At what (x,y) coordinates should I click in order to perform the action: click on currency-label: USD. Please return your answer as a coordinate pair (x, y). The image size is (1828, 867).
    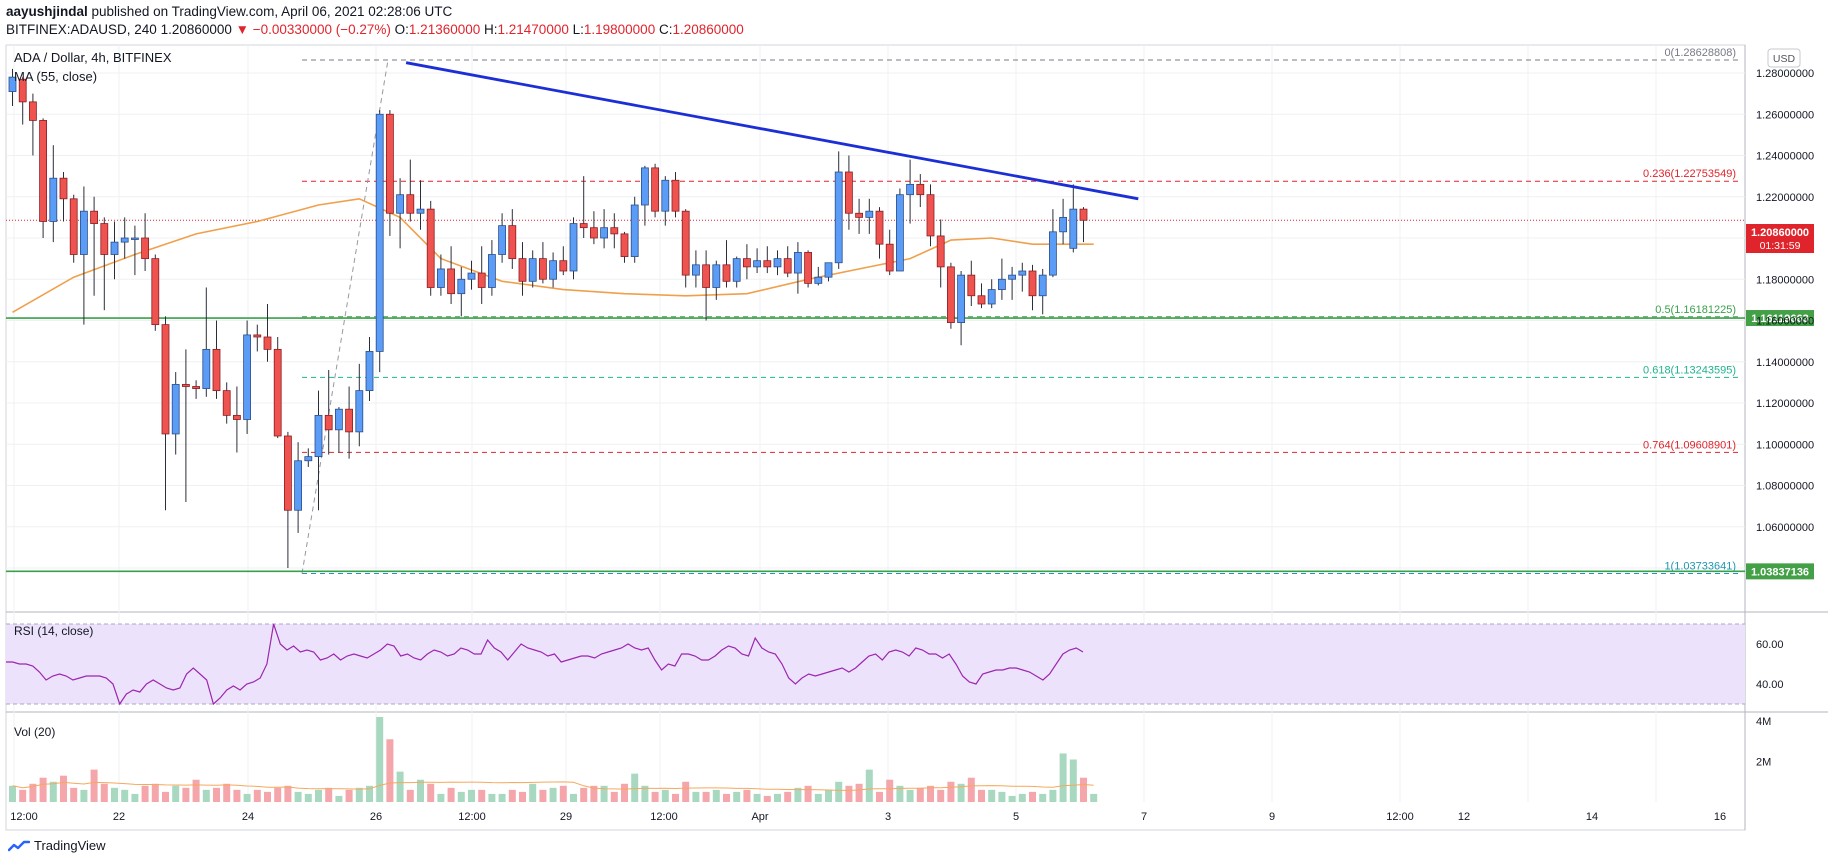
    Looking at the image, I should click on (1784, 59).